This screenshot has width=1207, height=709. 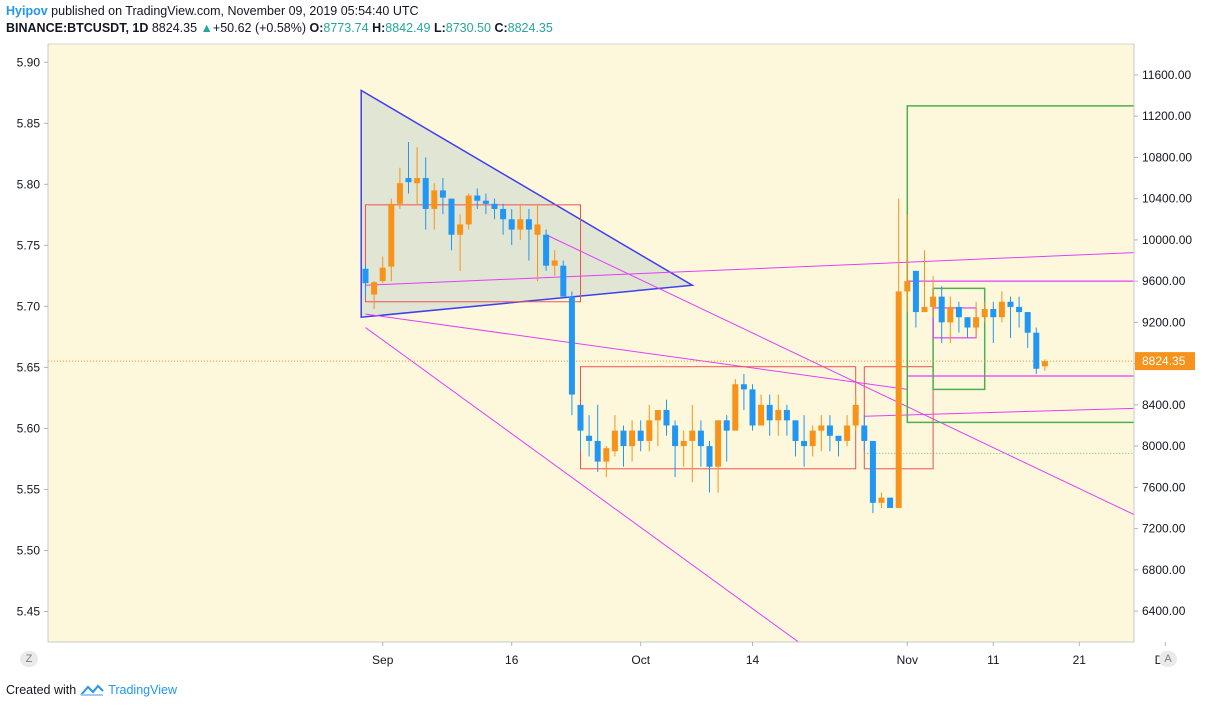 I want to click on left-axis-label: 5.75, so click(x=29, y=245).